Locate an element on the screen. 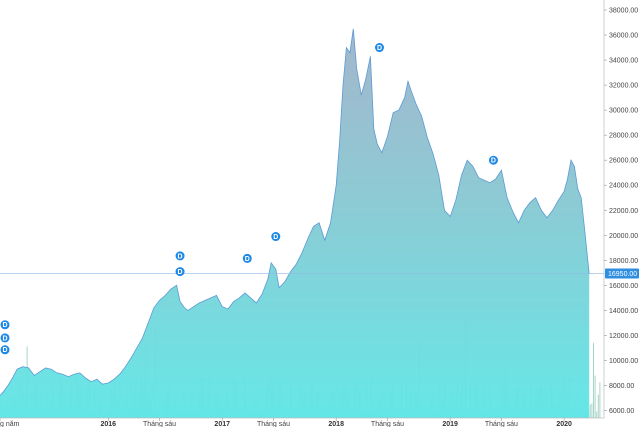 The height and width of the screenshot is (427, 640). x-tick-label: 2020 is located at coordinates (564, 424).